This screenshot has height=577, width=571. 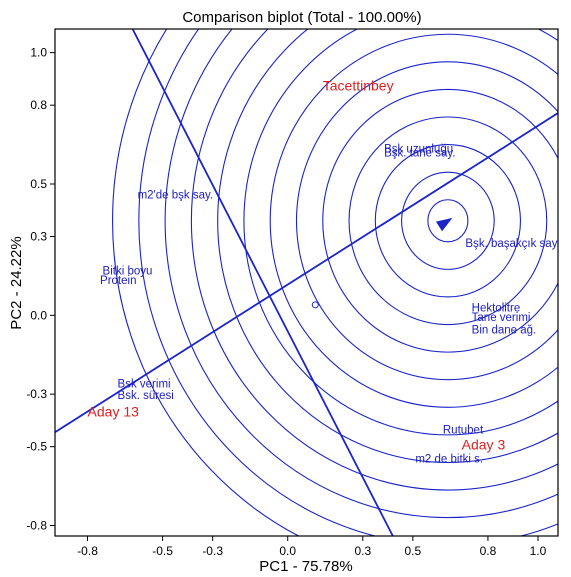 What do you see at coordinates (538, 551) in the screenshot?
I see `x-tick-label: 1.0` at bounding box center [538, 551].